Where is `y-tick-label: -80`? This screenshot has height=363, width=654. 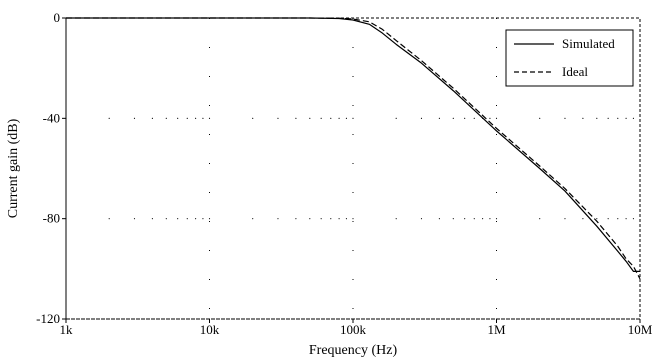 y-tick-label: -80 is located at coordinates (51, 218).